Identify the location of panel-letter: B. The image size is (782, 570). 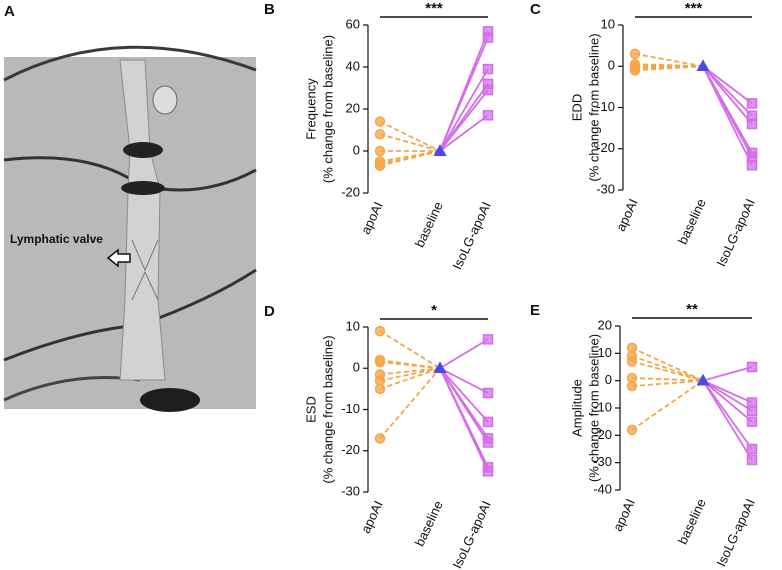
(269, 9).